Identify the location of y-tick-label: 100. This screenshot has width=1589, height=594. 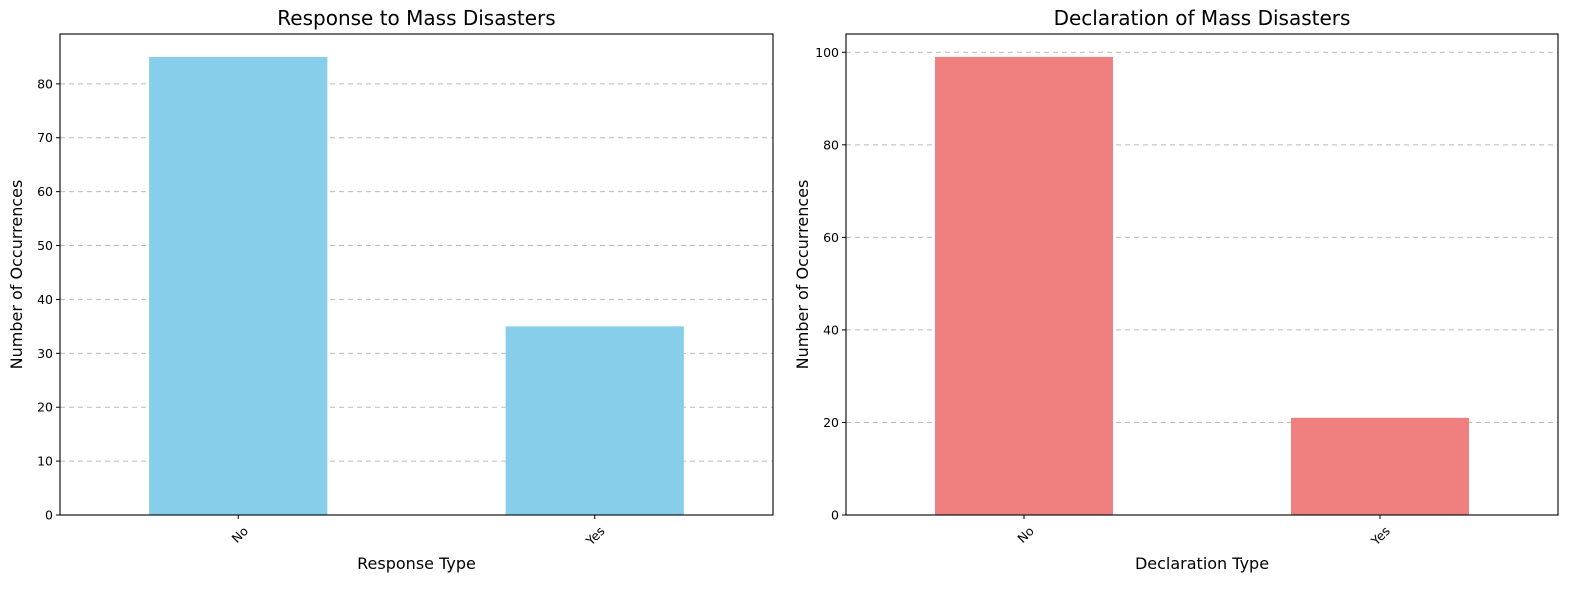
(827, 52).